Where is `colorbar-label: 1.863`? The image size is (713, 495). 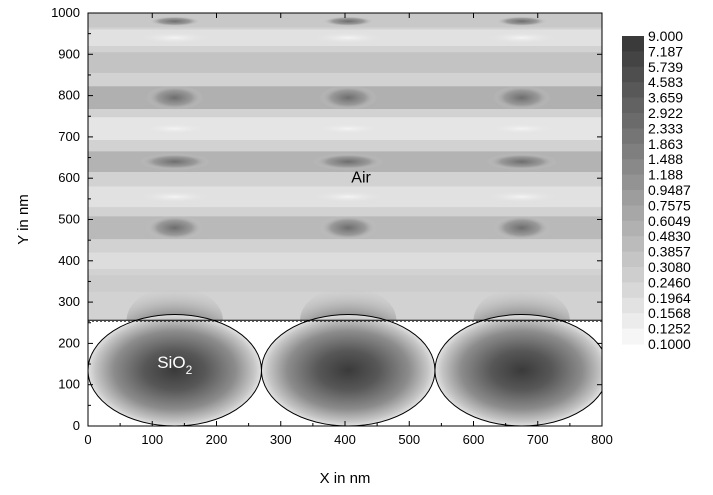 colorbar-label: 1.863 is located at coordinates (665, 144).